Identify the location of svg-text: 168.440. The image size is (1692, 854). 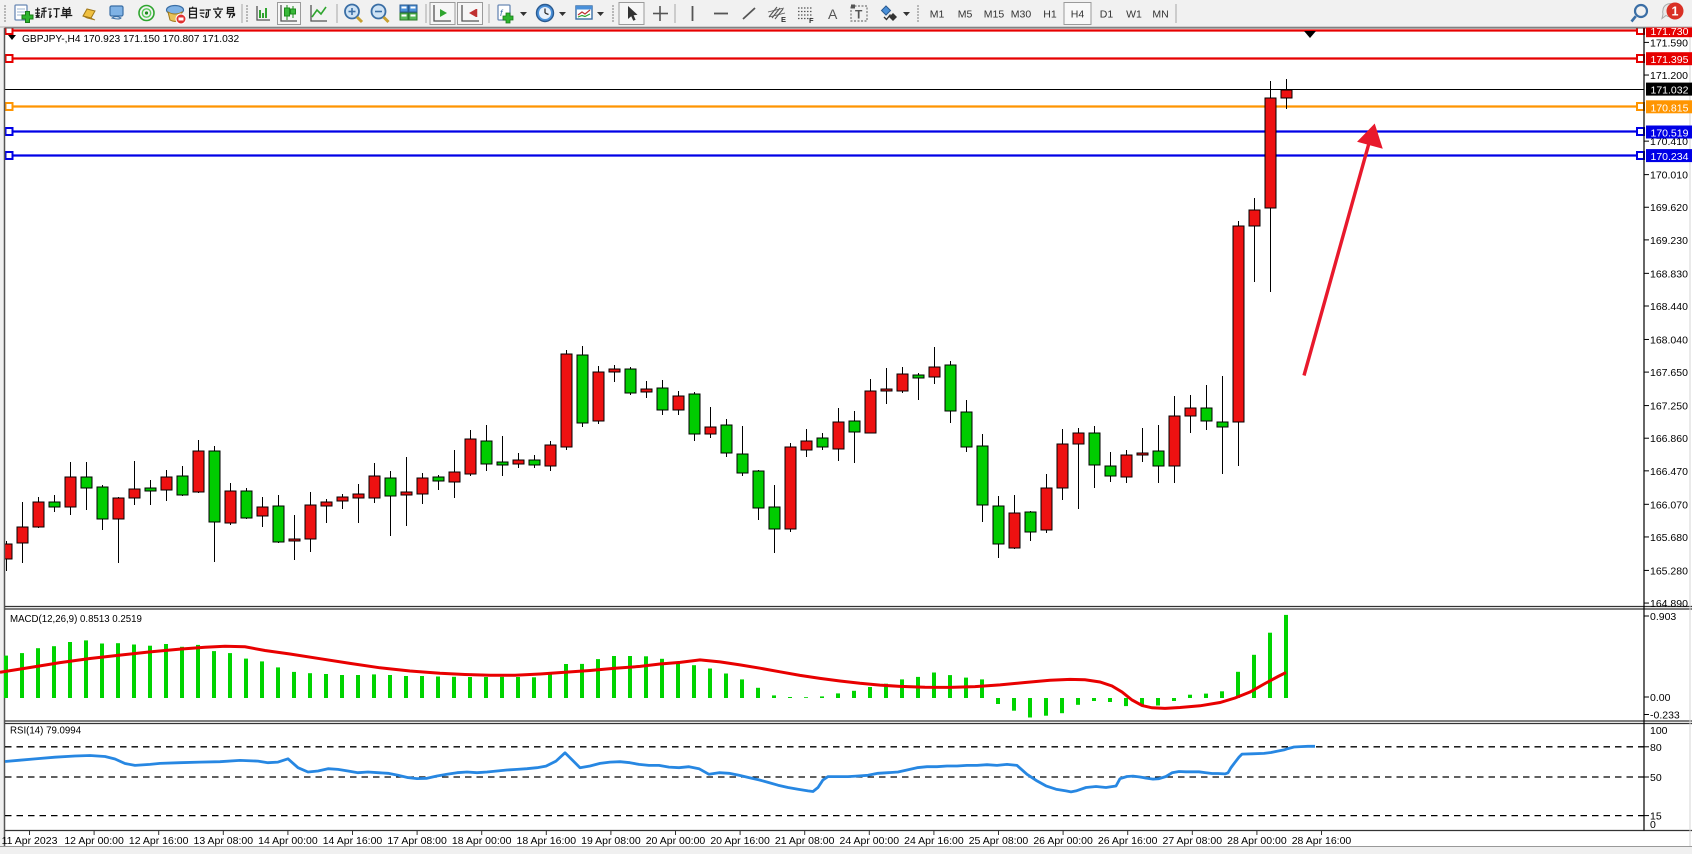
(1669, 307).